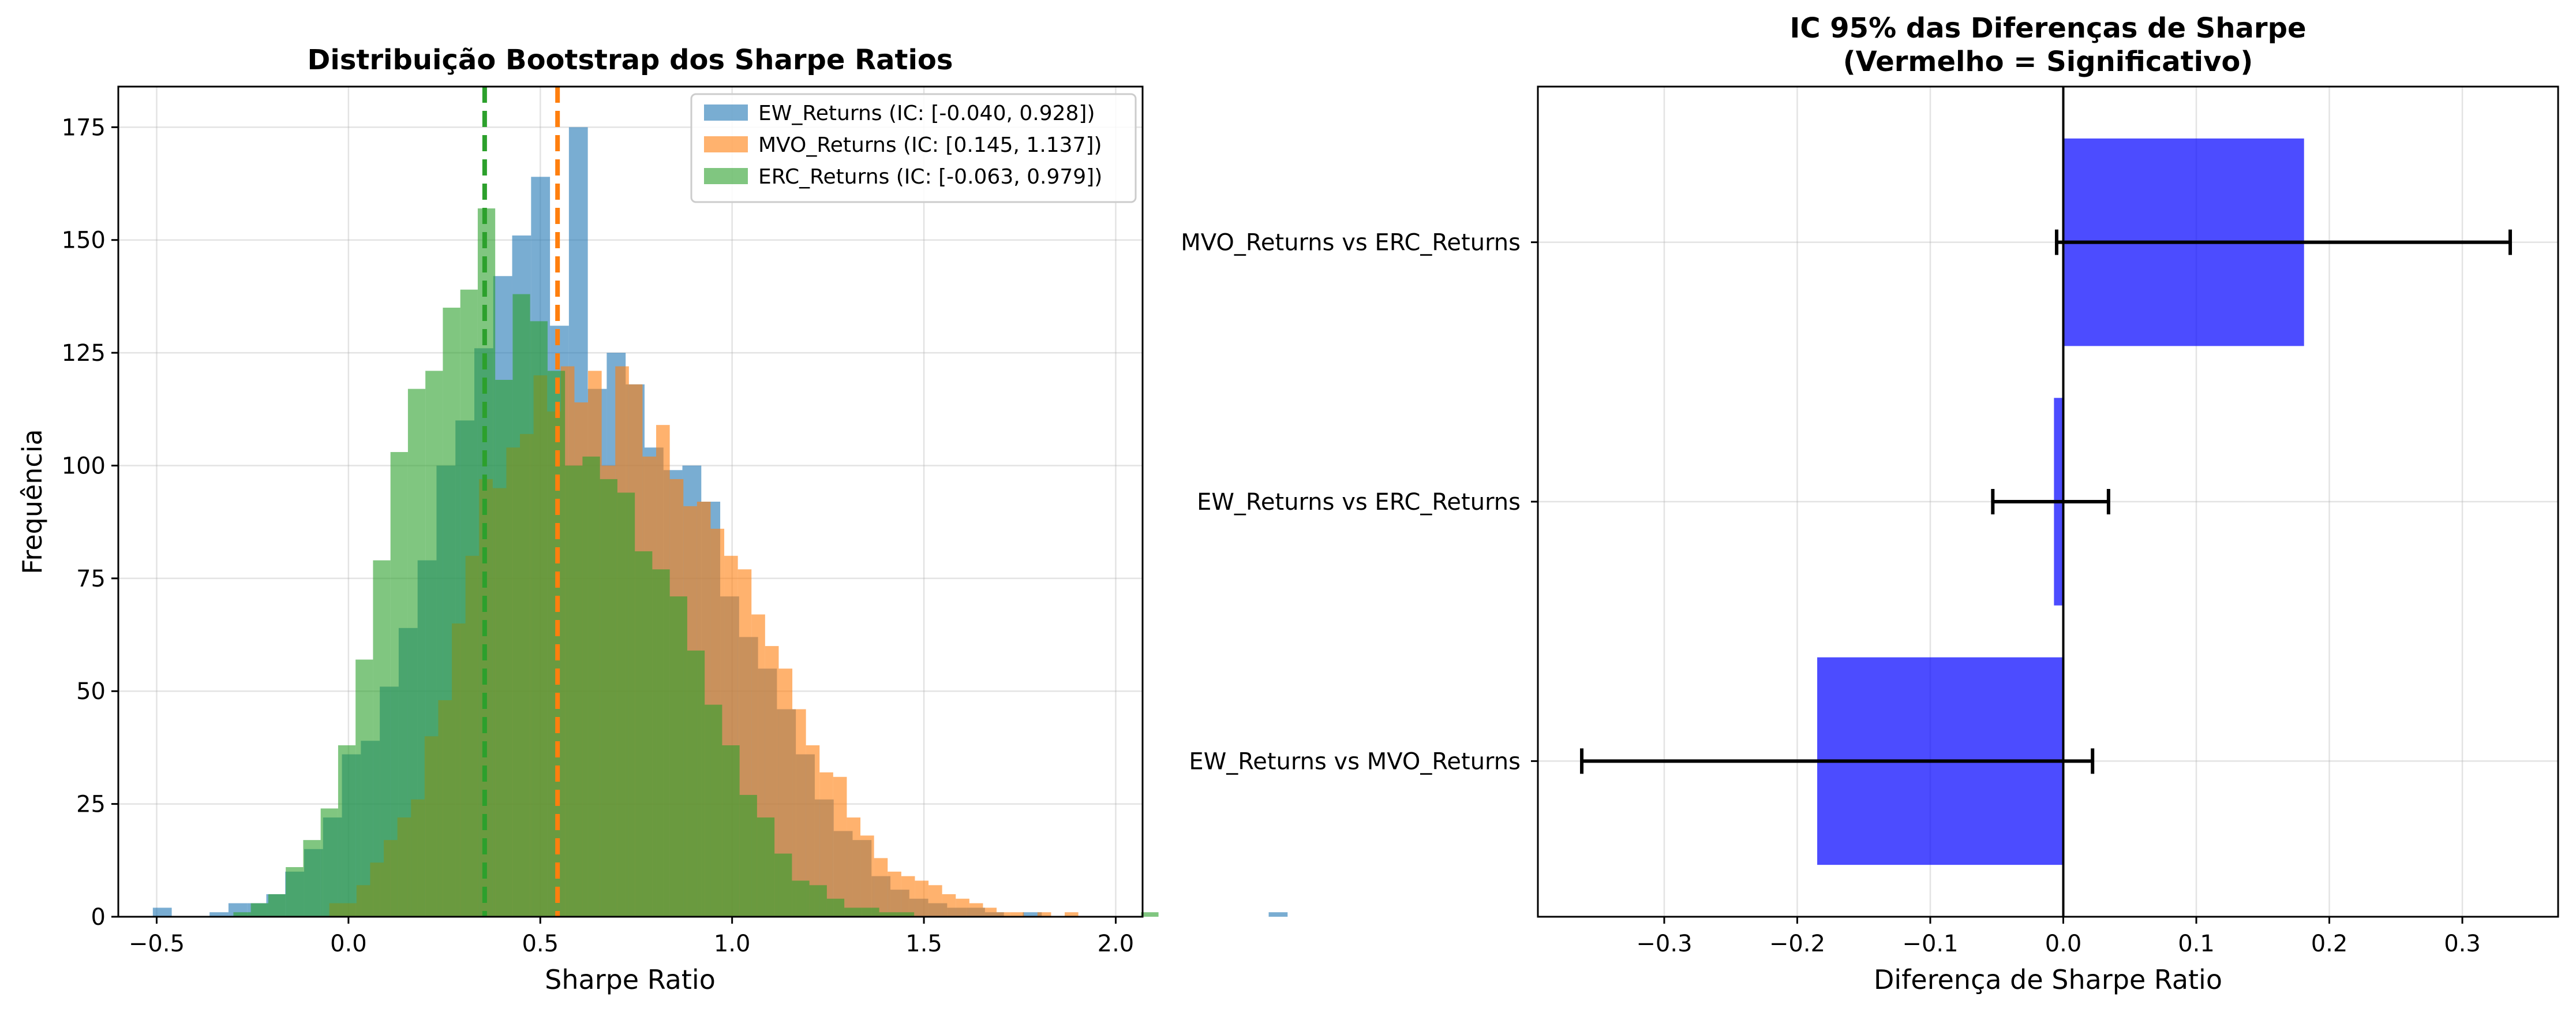  What do you see at coordinates (726, 113) in the screenshot?
I see `legend-swatch-ew` at bounding box center [726, 113].